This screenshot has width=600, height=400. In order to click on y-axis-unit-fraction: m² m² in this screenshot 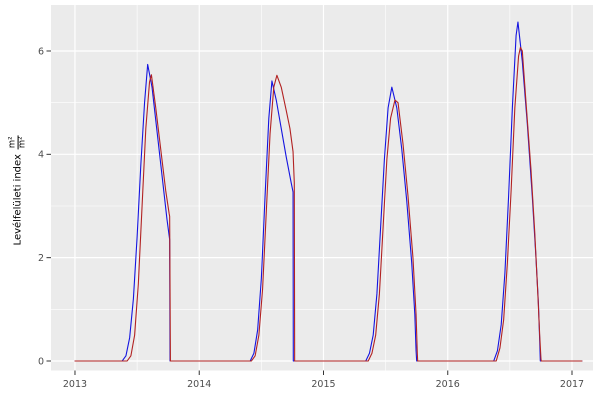, I will do `click(18, 142)`.